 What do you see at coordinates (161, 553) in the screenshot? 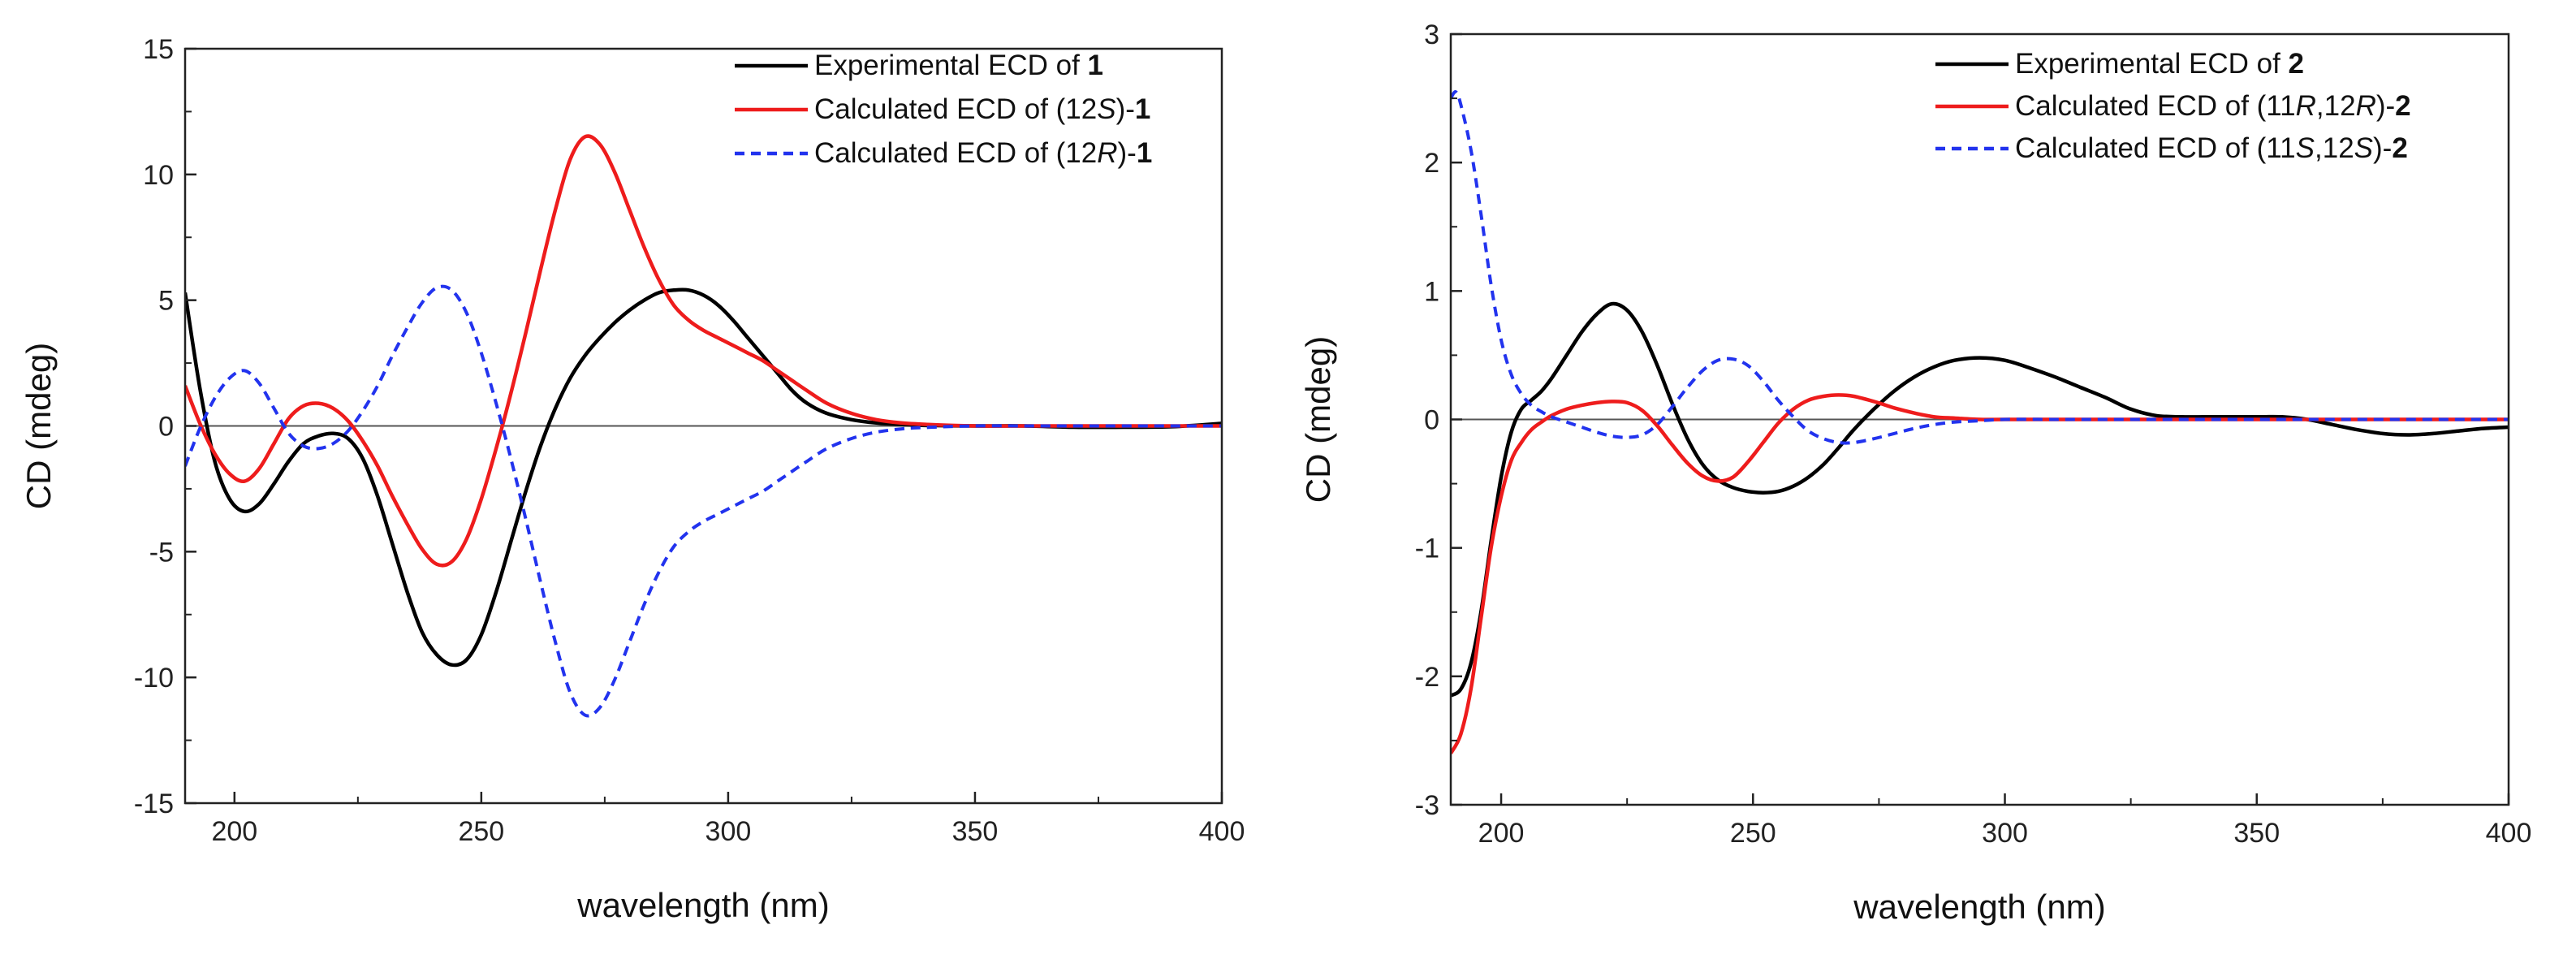
I see `y-tick-label: -5` at bounding box center [161, 553].